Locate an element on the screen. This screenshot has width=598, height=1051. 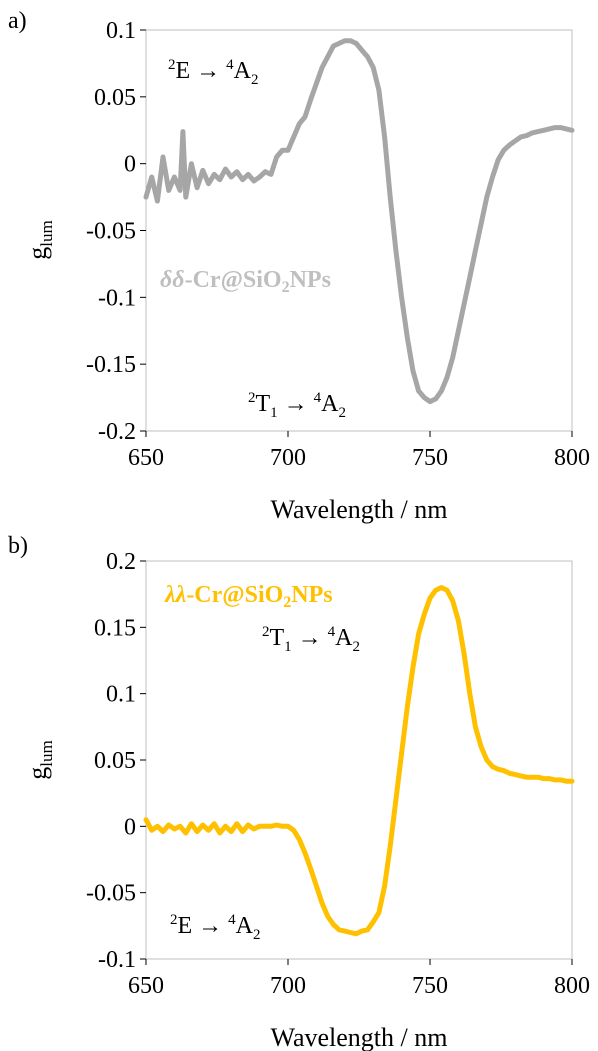
panel-a-annotation-2t1-4a2: 2T1 → 4A2 is located at coordinates (297, 405).